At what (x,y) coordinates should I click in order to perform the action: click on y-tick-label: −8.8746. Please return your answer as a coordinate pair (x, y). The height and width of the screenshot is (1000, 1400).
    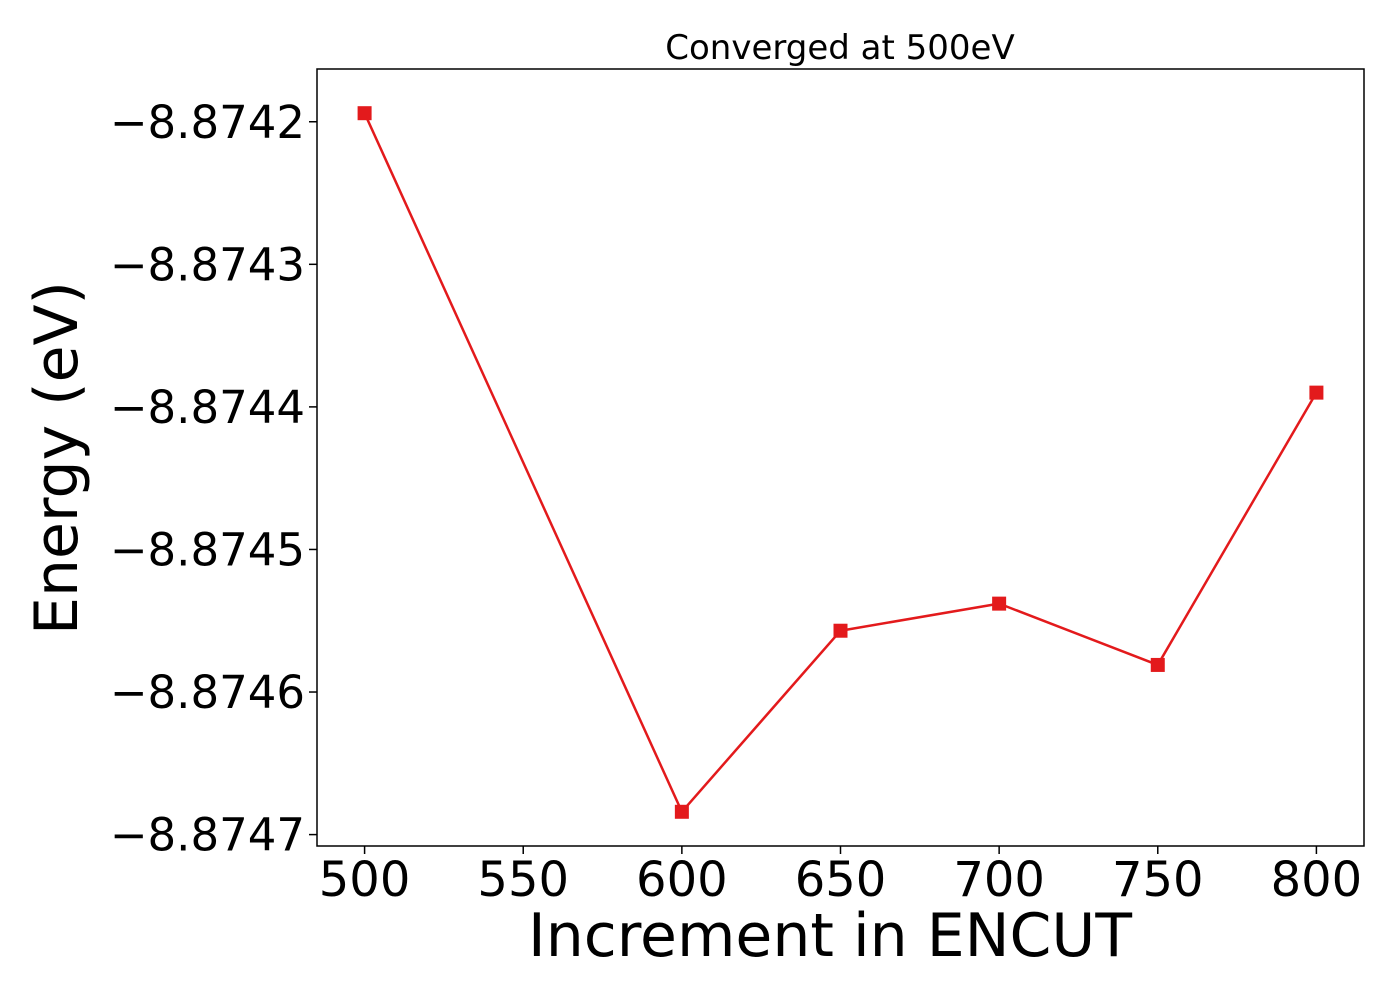
    Looking at the image, I should click on (207, 692).